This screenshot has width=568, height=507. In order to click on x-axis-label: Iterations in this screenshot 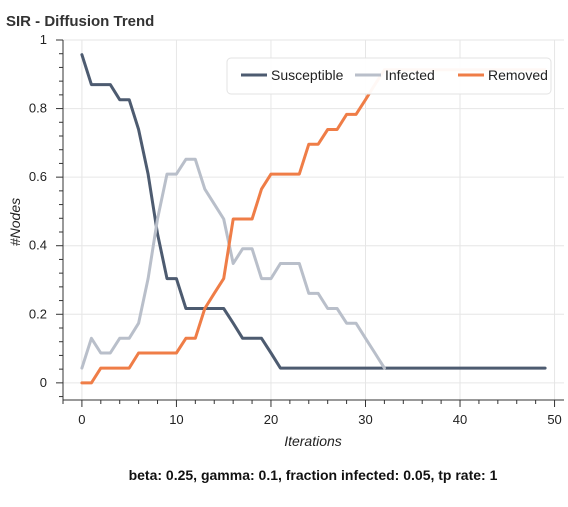, I will do `click(313, 441)`.